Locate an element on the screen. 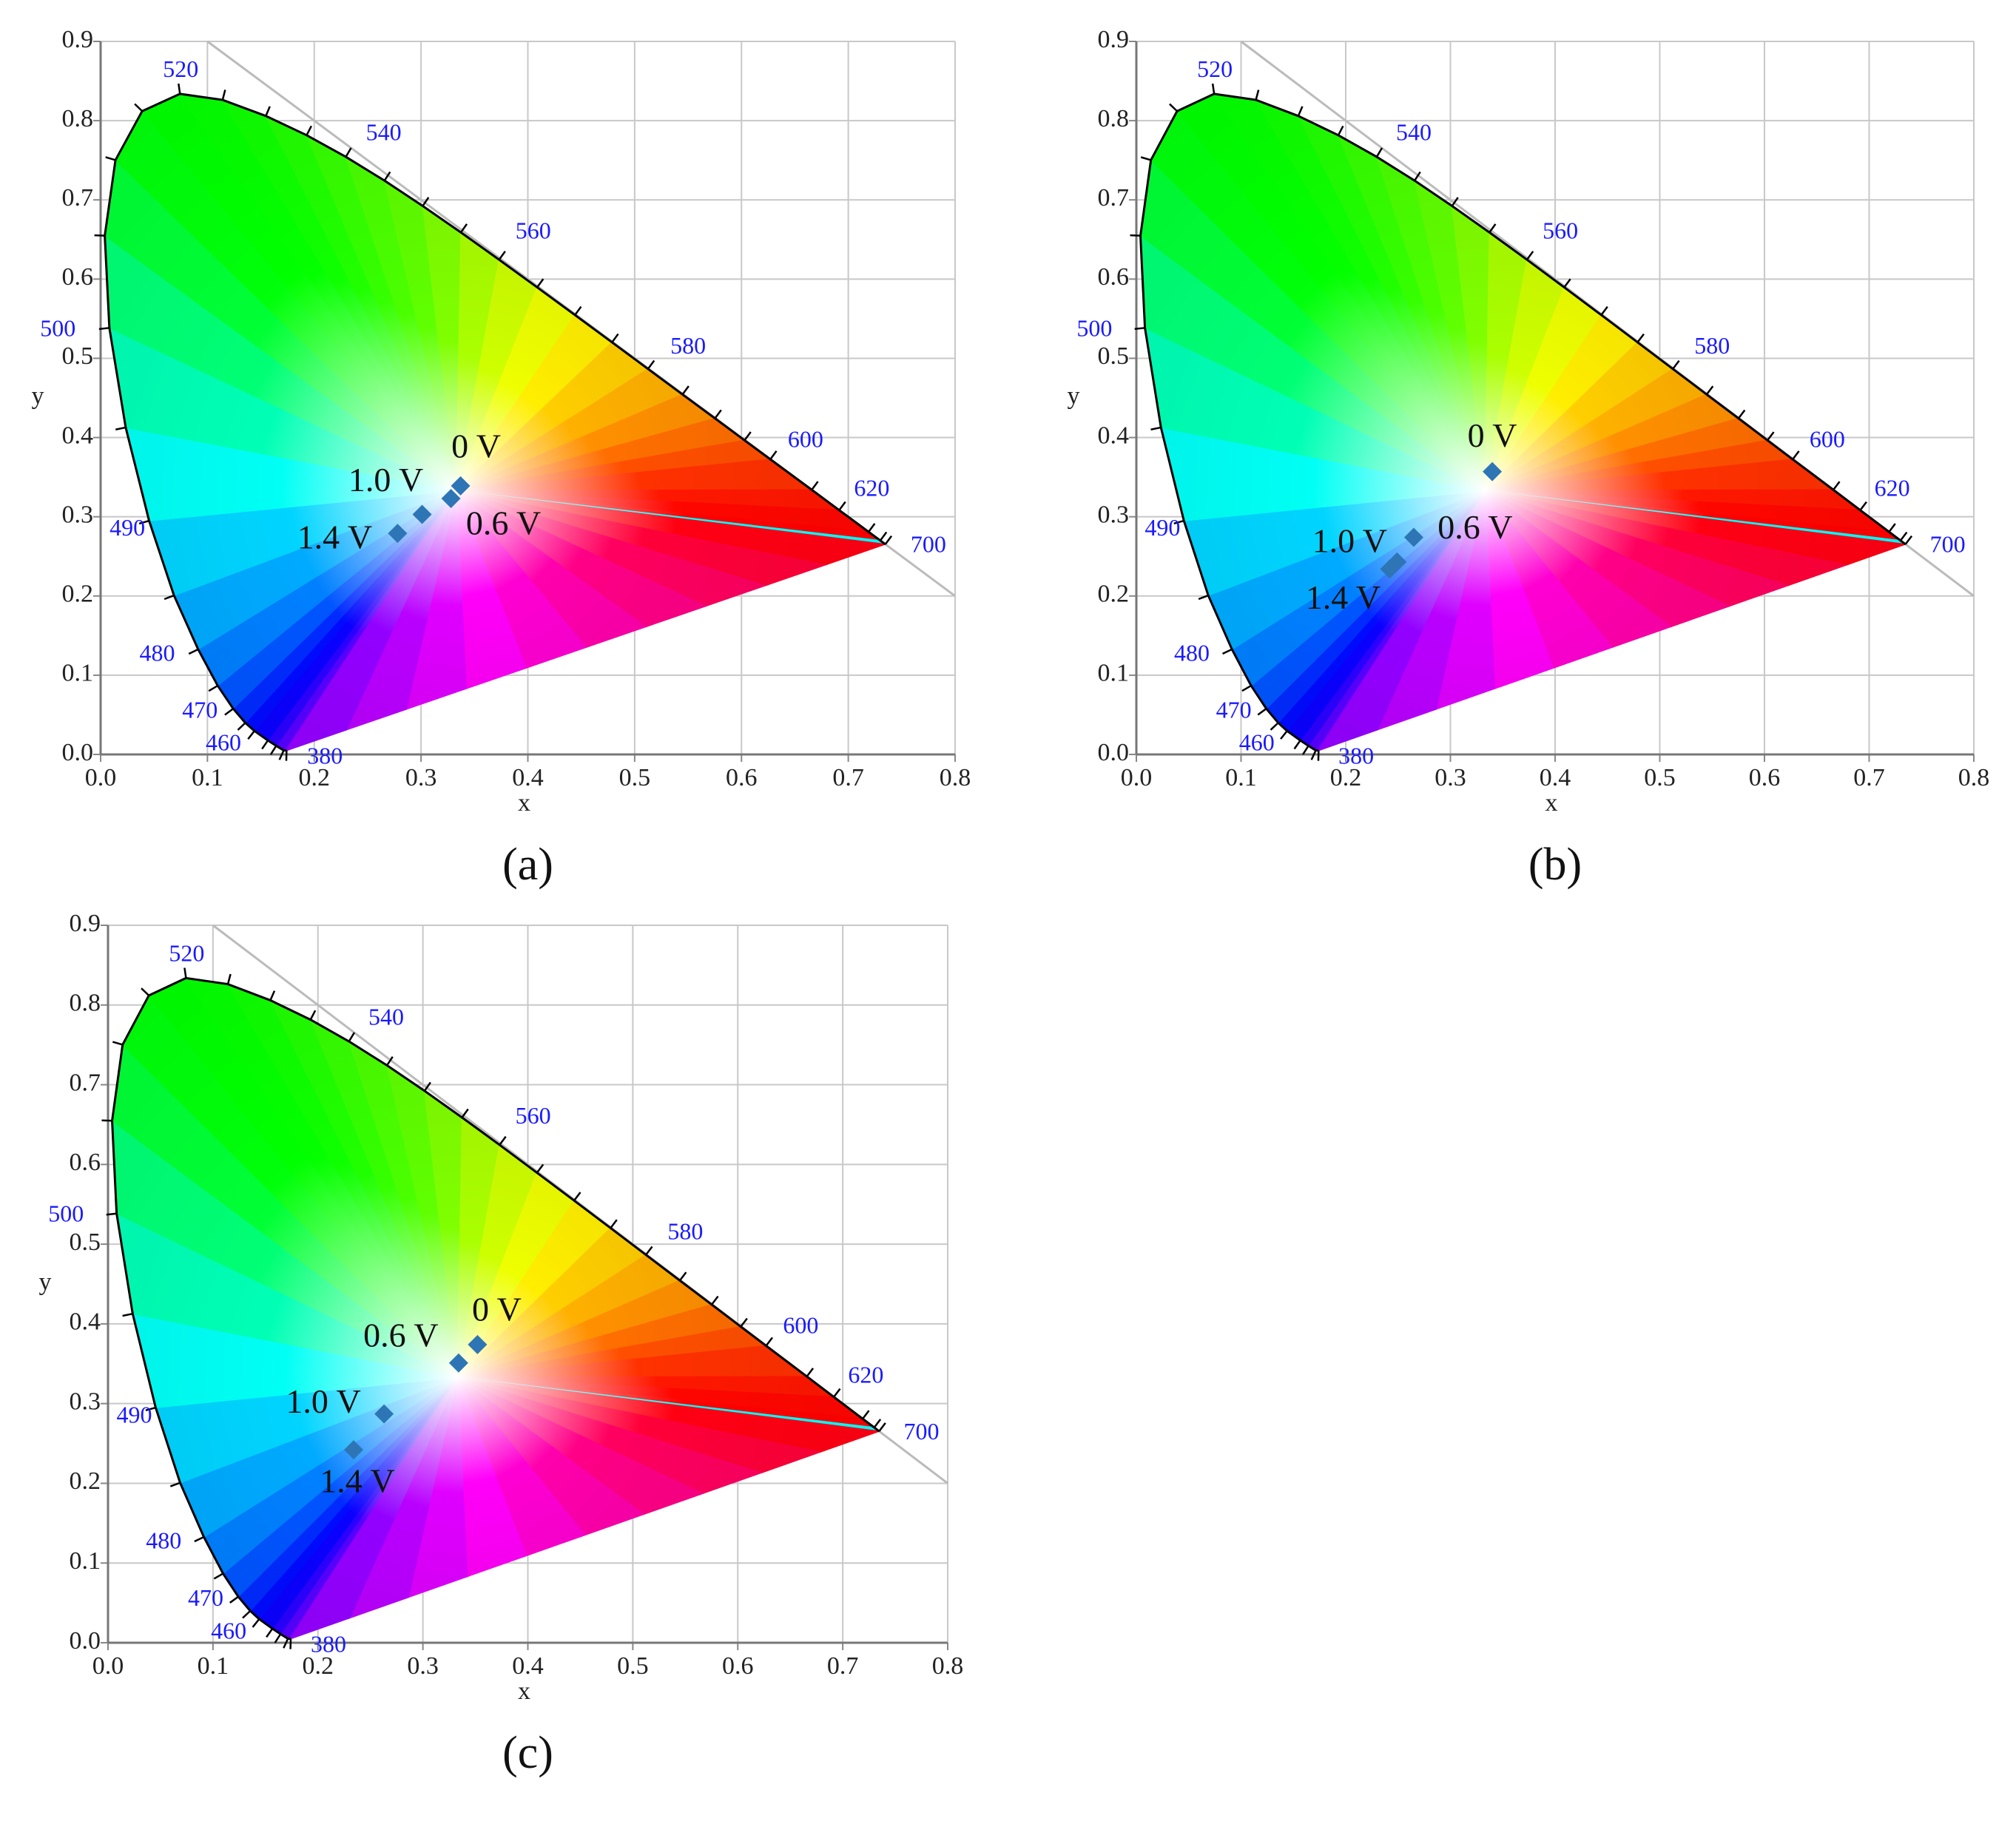  point-label: 1.4 V is located at coordinates (334, 537).